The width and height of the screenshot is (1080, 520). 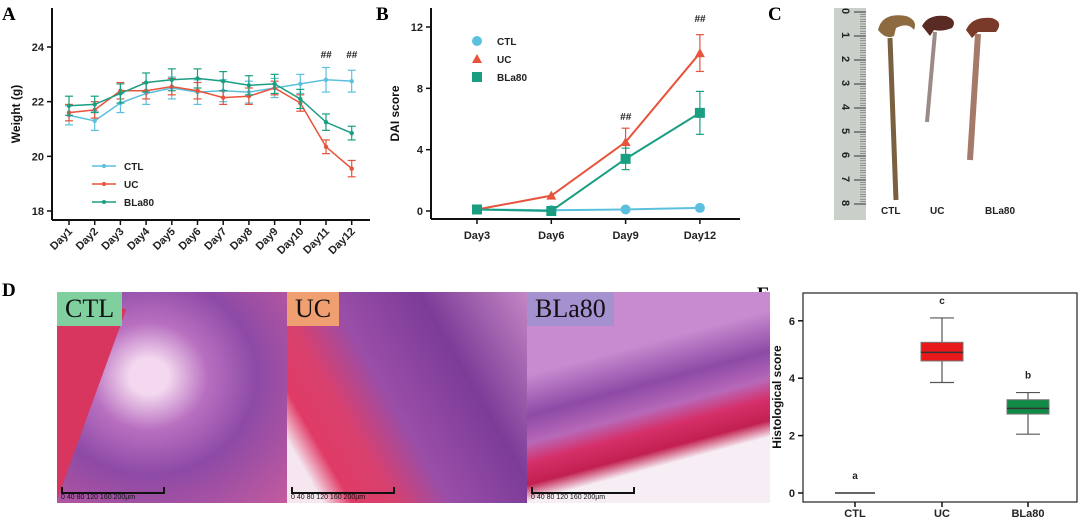 What do you see at coordinates (139, 239) in the screenshot?
I see `x-tick-label: Day4` at bounding box center [139, 239].